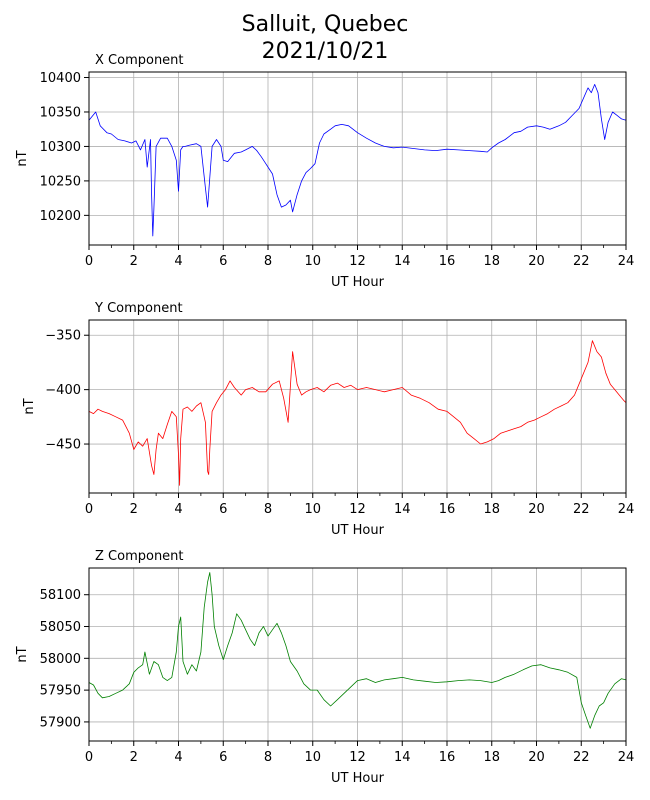 Image resolution: width=650 pixels, height=800 pixels. Describe the element at coordinates (63, 445) in the screenshot. I see `y-tick-label: −450` at that location.